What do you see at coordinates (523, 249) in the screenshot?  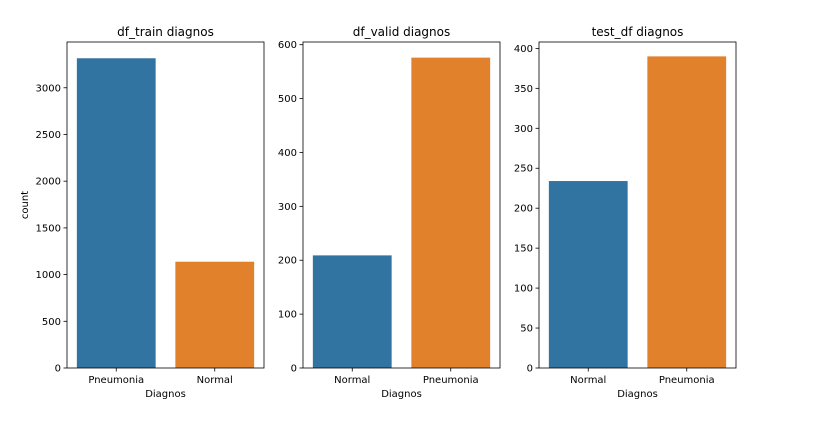 I see `y-tick-label: 150` at bounding box center [523, 249].